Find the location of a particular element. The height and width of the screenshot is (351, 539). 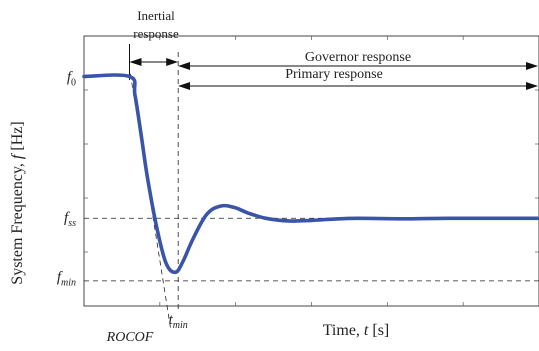

primary-response-label: Primary response is located at coordinates (334, 74).